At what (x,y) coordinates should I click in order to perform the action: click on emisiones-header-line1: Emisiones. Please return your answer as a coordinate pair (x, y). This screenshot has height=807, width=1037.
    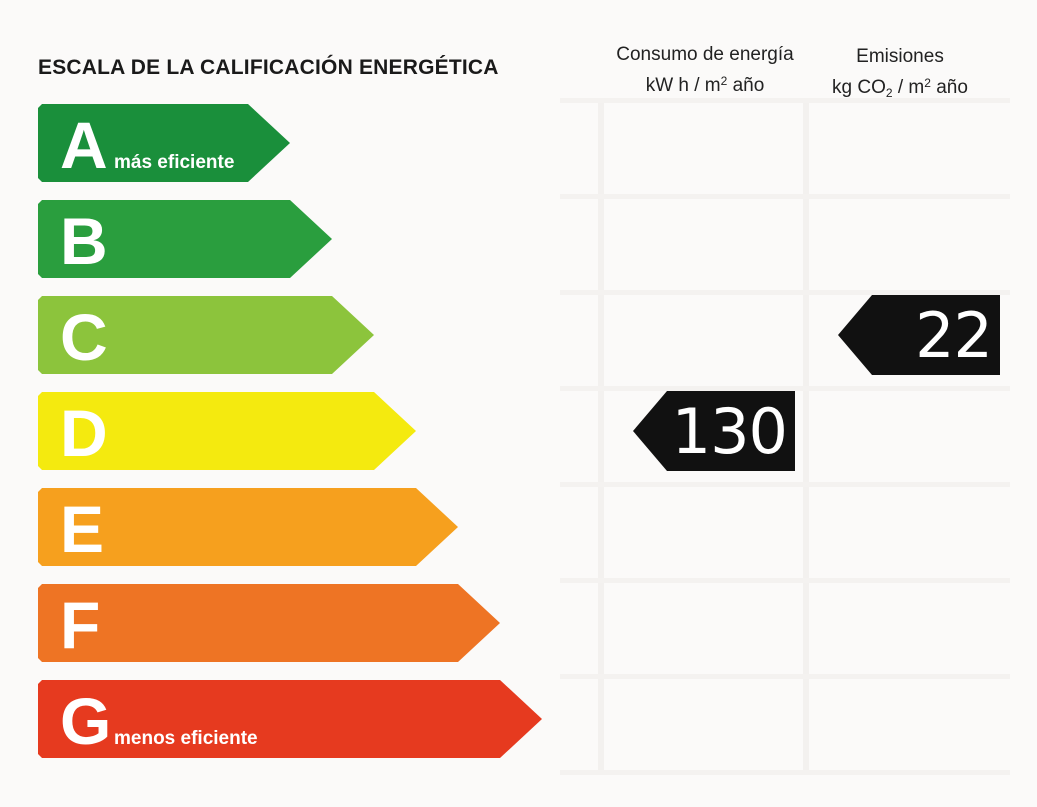
    Looking at the image, I should click on (900, 56).